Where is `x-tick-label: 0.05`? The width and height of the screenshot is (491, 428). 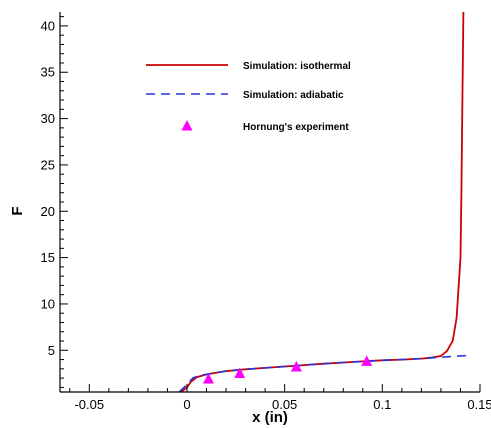 x-tick-label: 0.05 is located at coordinates (284, 404).